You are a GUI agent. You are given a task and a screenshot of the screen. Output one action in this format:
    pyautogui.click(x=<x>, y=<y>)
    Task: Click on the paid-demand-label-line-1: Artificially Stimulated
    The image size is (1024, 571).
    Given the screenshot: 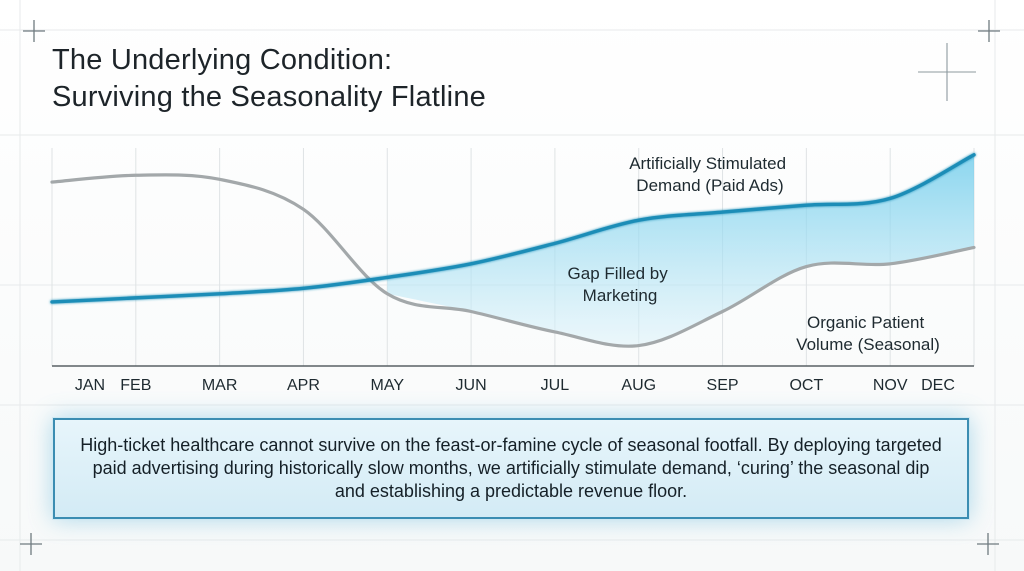 What is the action you would take?
    pyautogui.click(x=707, y=163)
    